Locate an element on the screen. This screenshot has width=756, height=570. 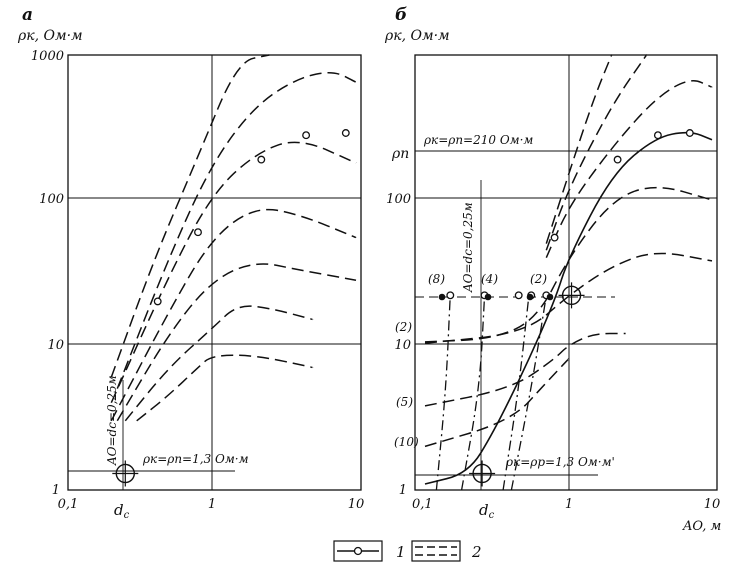
panel-b-rho-eq-bottom: ρк=ρр=1,3 Ом·м' is located at coordinates (560, 462).